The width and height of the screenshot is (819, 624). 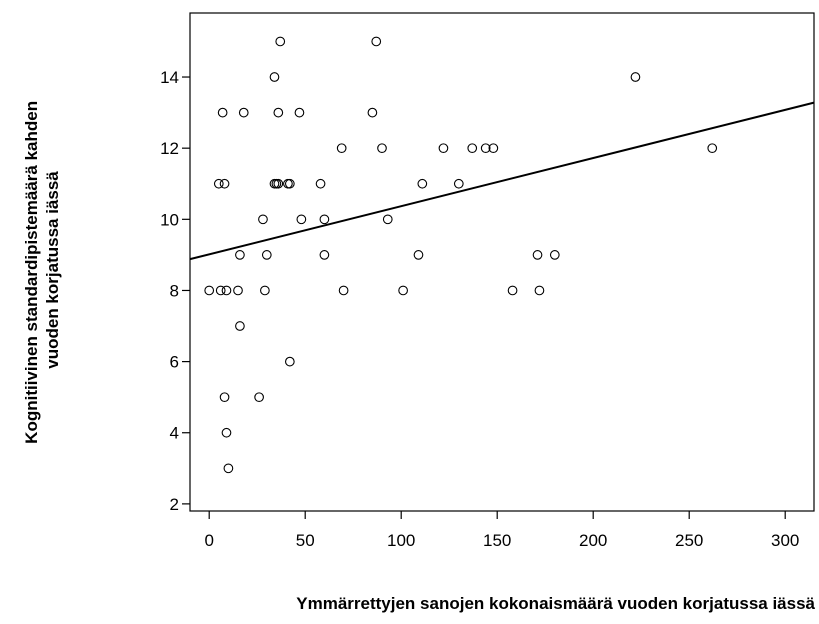 What do you see at coordinates (689, 540) in the screenshot?
I see `x-tick-label: 250` at bounding box center [689, 540].